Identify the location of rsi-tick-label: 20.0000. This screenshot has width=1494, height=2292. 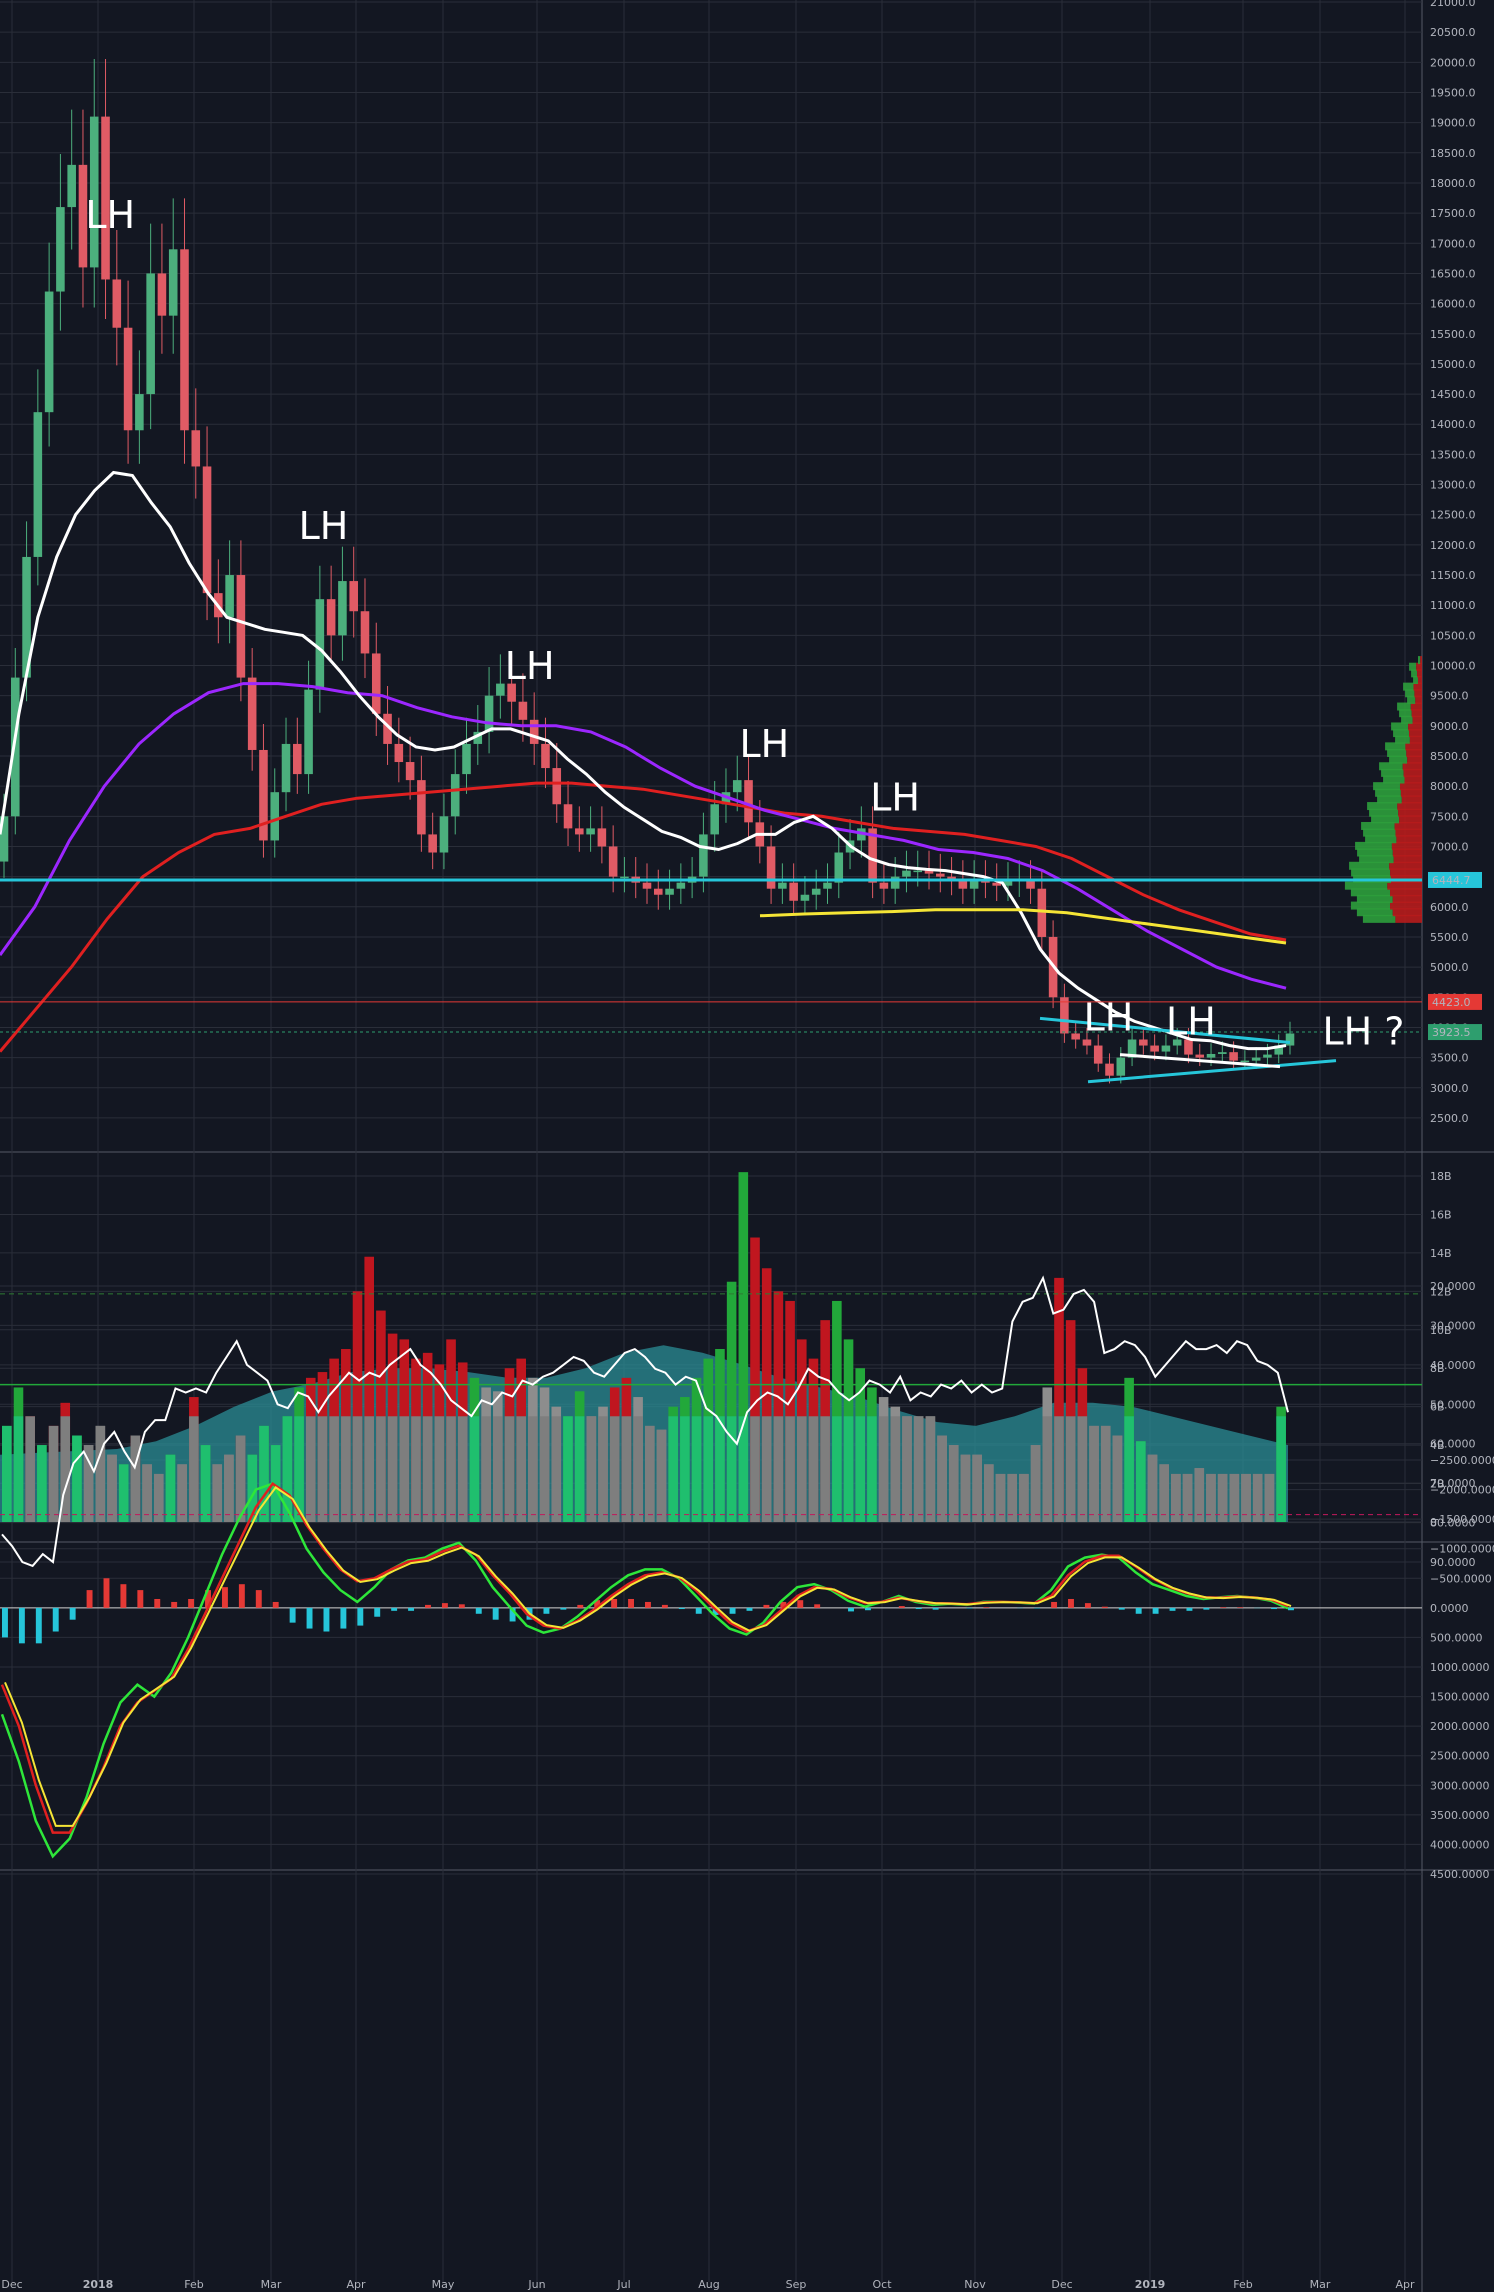
(1453, 1286).